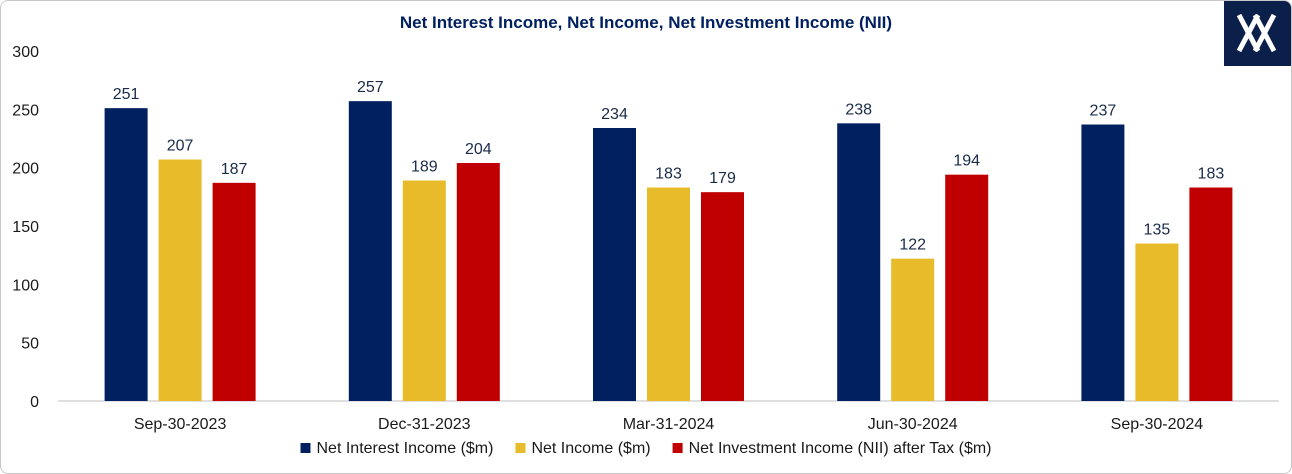 The height and width of the screenshot is (474, 1292). What do you see at coordinates (25, 169) in the screenshot?
I see `y-tick-label: 200` at bounding box center [25, 169].